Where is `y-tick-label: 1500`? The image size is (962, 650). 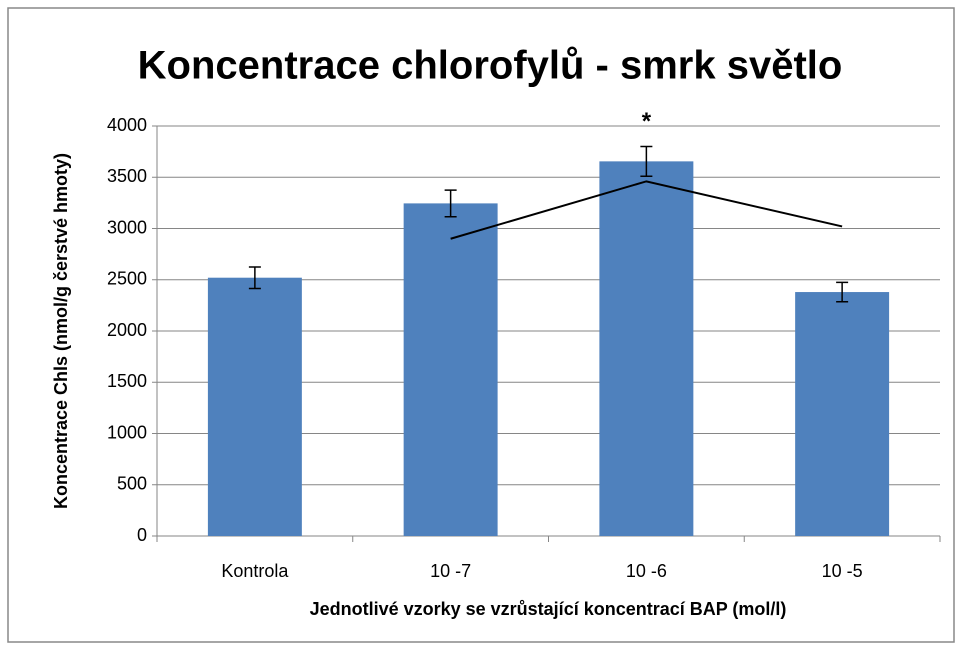
y-tick-label: 1500 is located at coordinates (127, 381).